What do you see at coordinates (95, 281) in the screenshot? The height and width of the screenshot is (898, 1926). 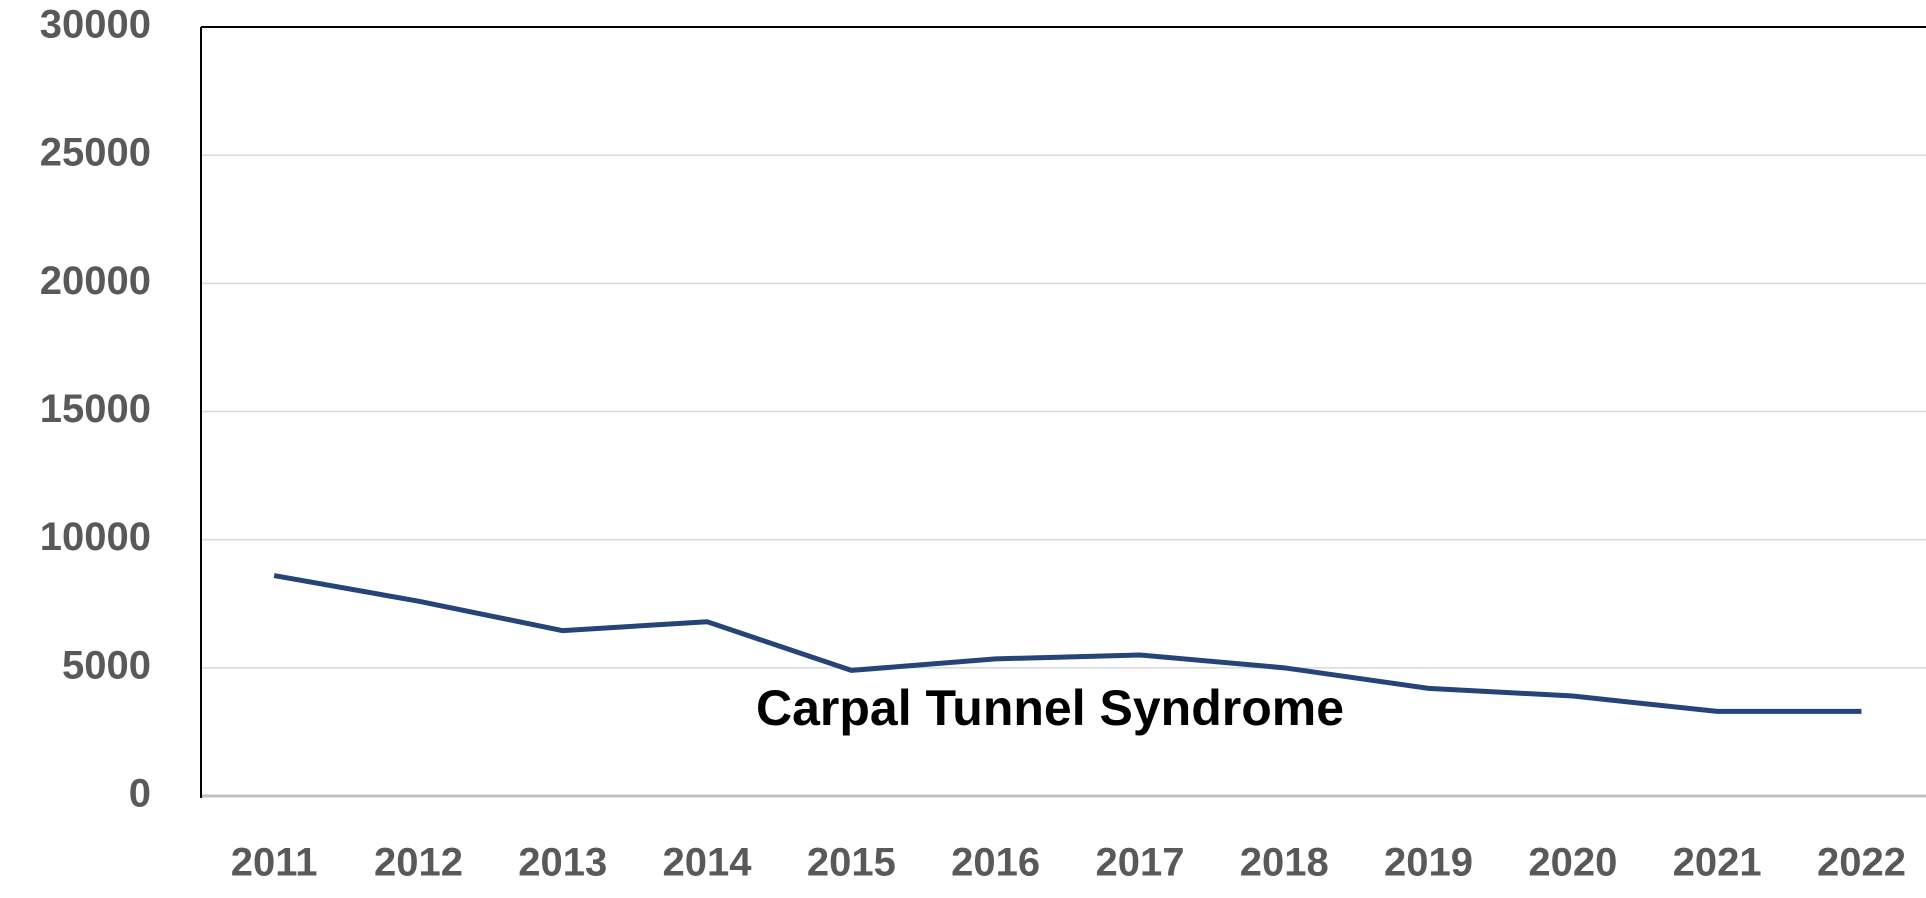 I see `y-tick-label: 20000` at bounding box center [95, 281].